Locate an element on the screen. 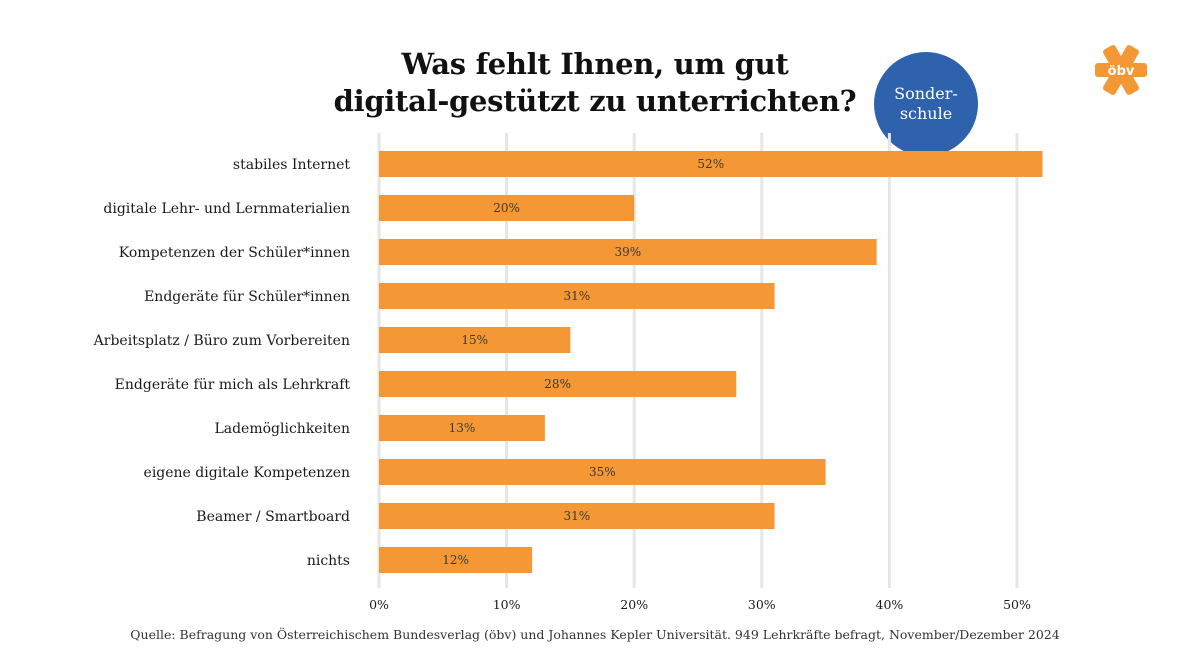  value-label-3: 39% is located at coordinates (627, 252).